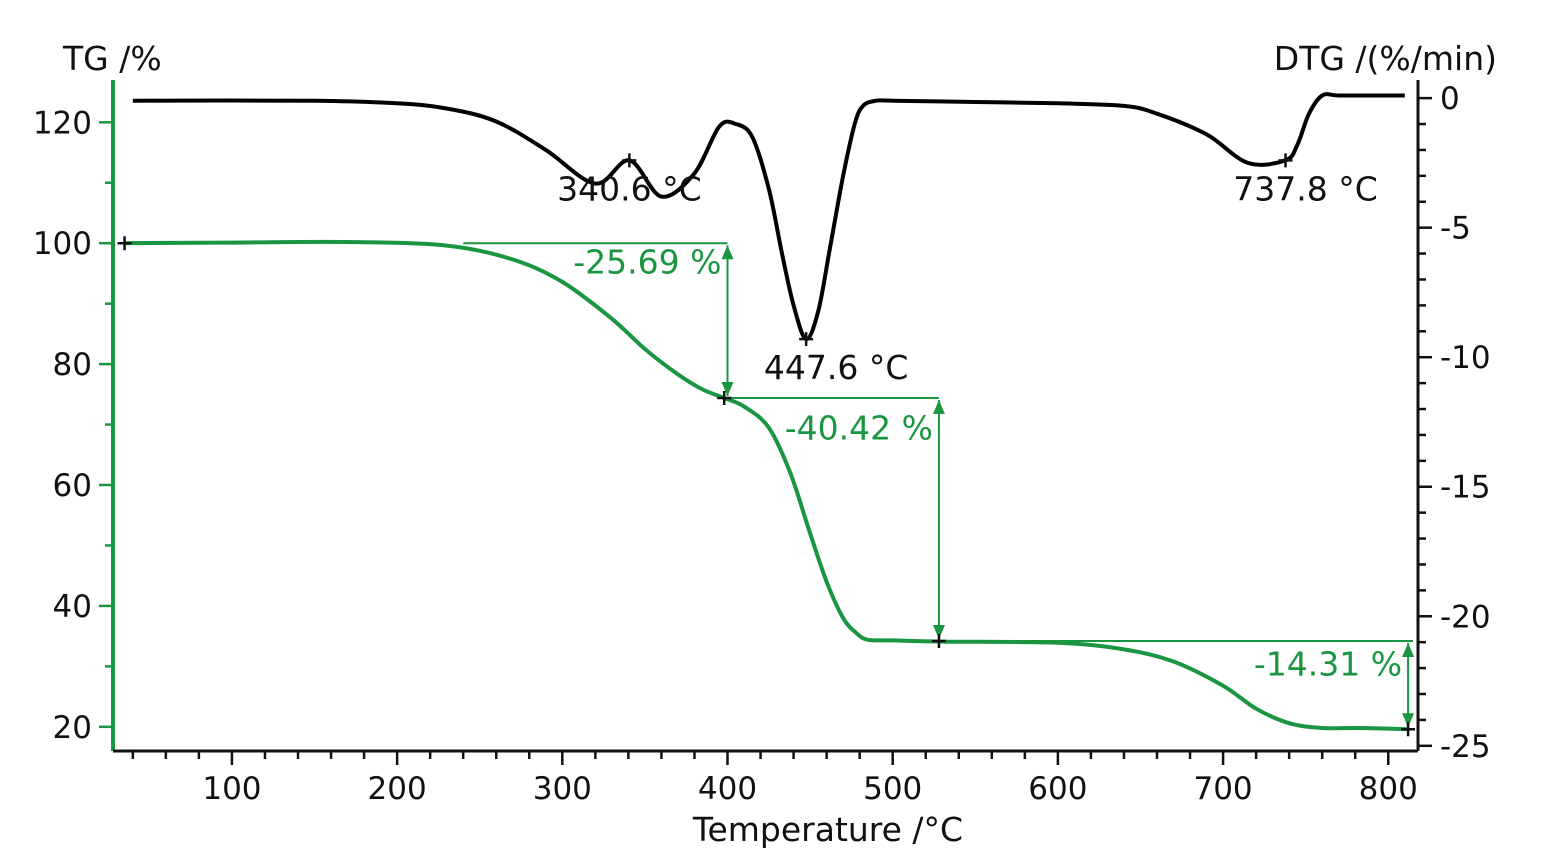  What do you see at coordinates (836, 367) in the screenshot?
I see `peak-temperature-label: 447.6 °C` at bounding box center [836, 367].